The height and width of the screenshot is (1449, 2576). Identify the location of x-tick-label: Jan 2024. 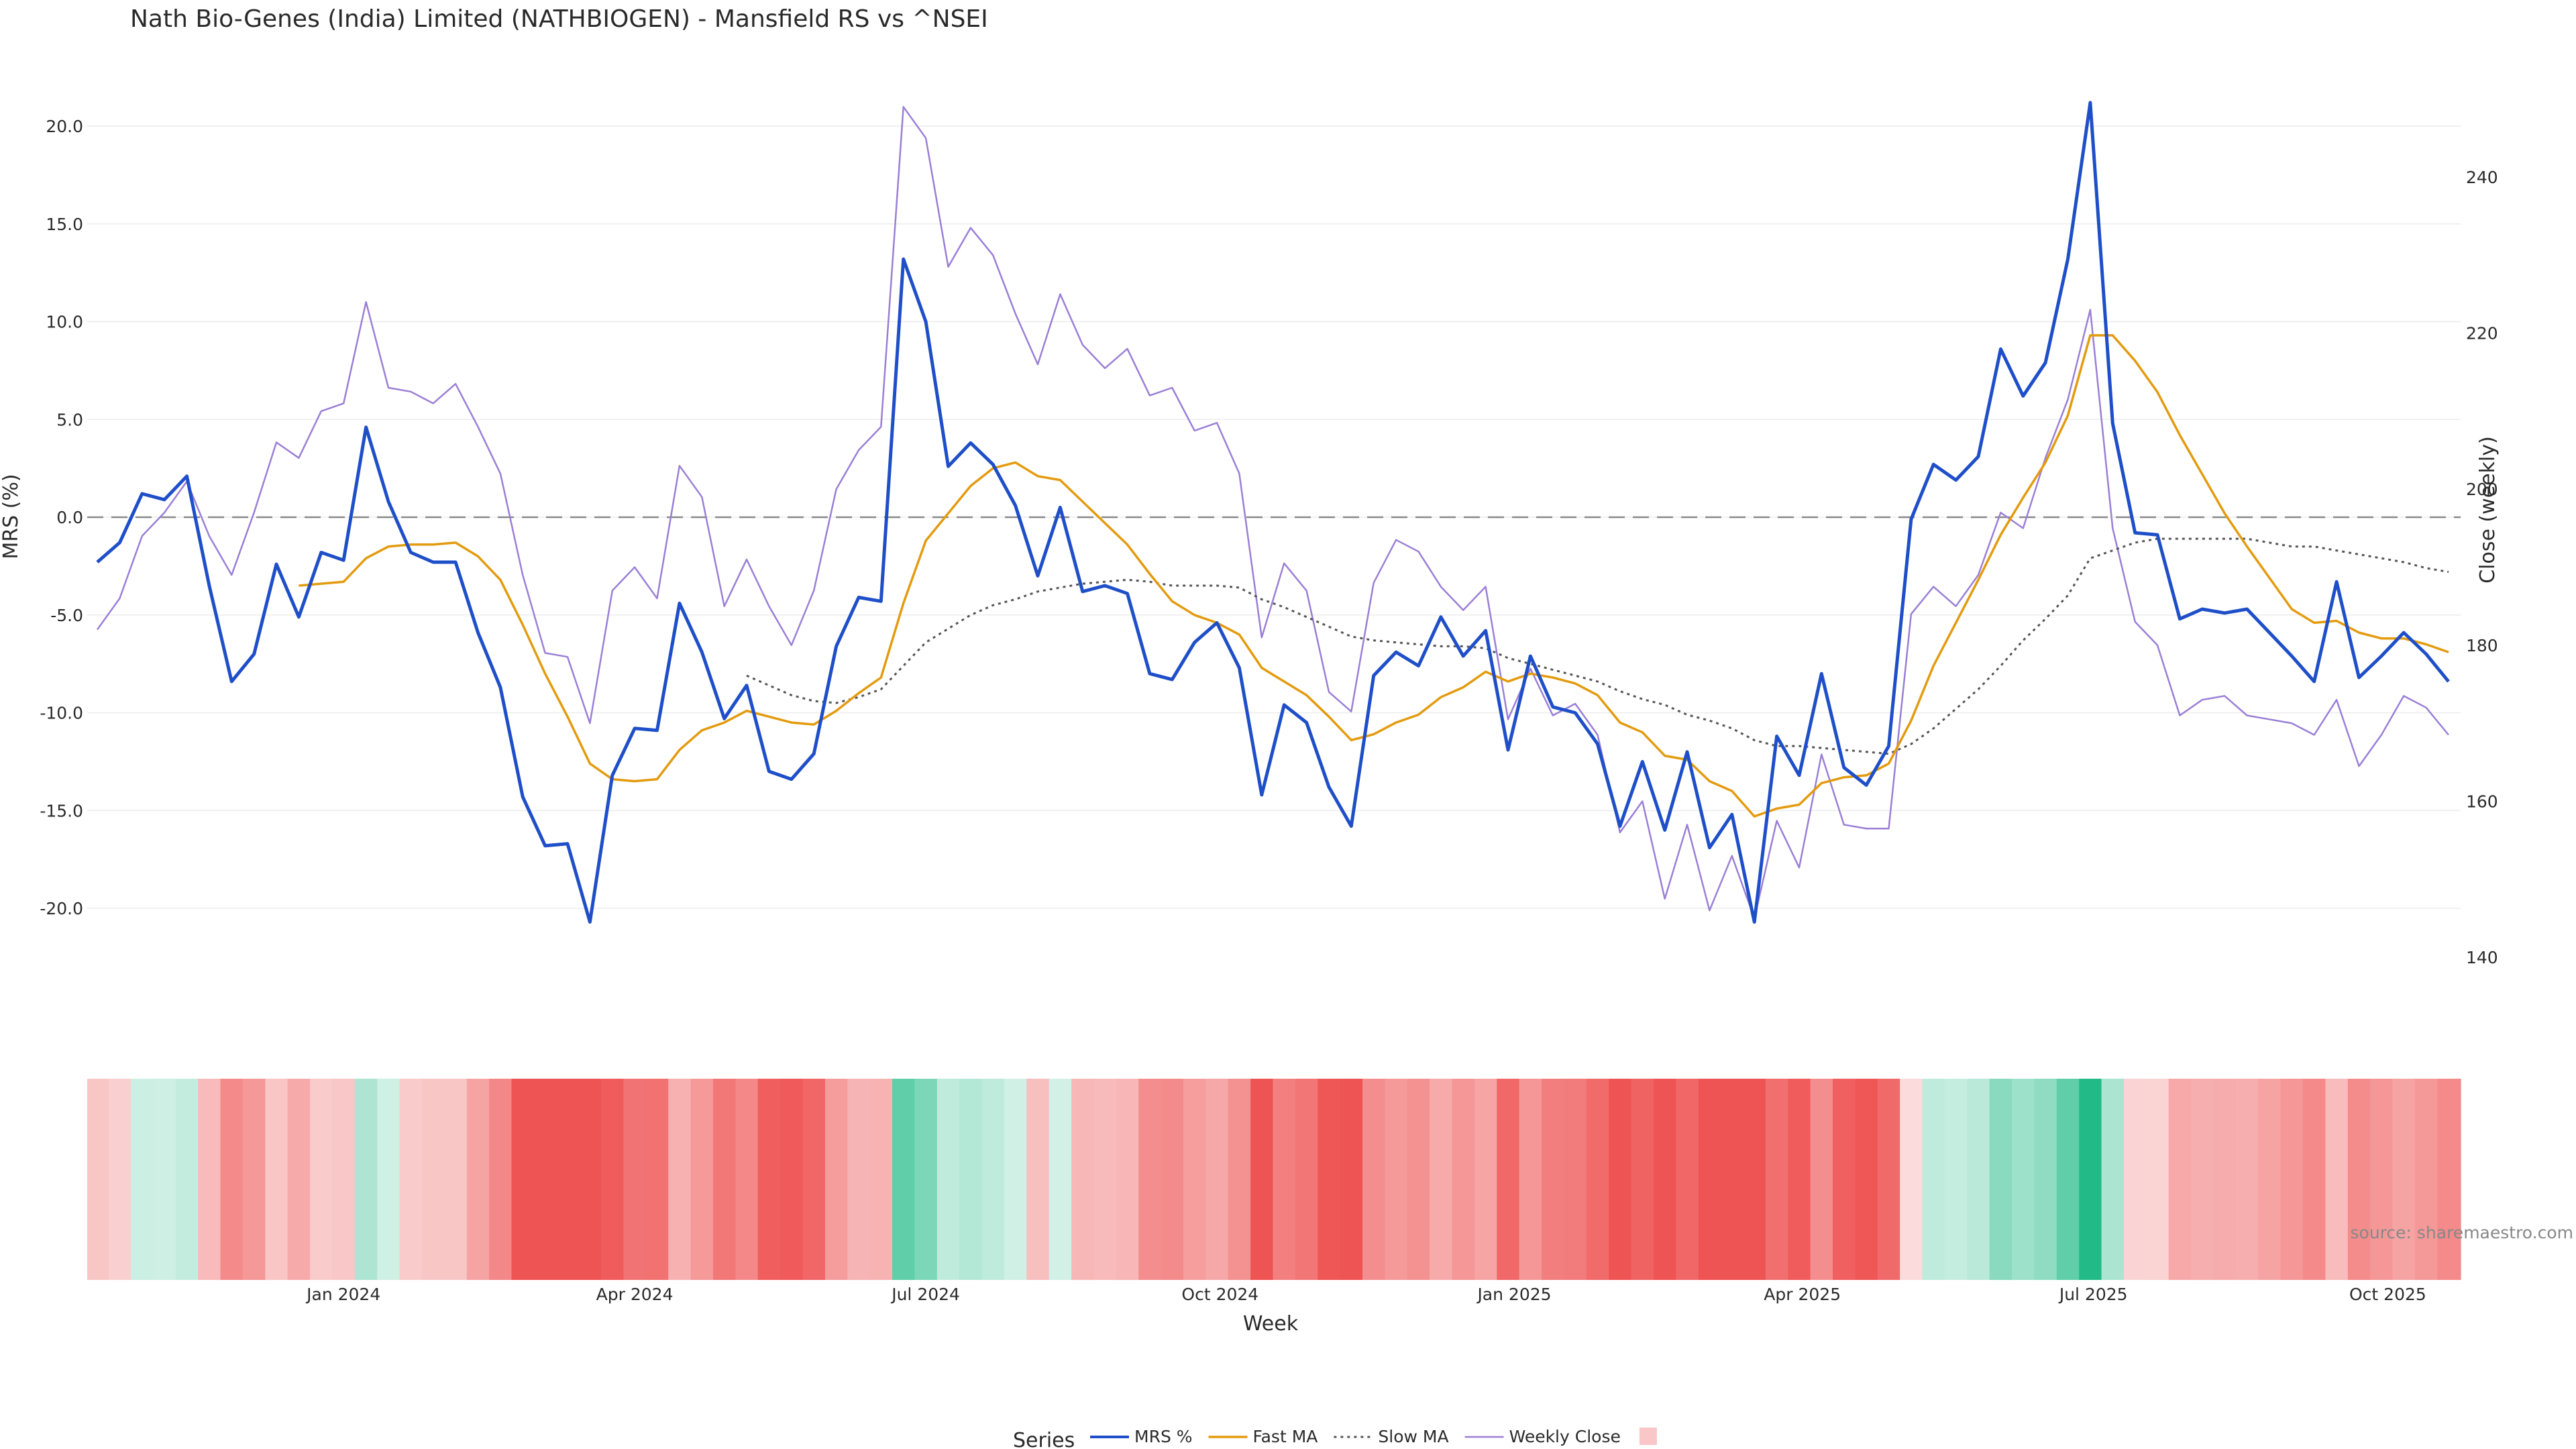
(342, 1294).